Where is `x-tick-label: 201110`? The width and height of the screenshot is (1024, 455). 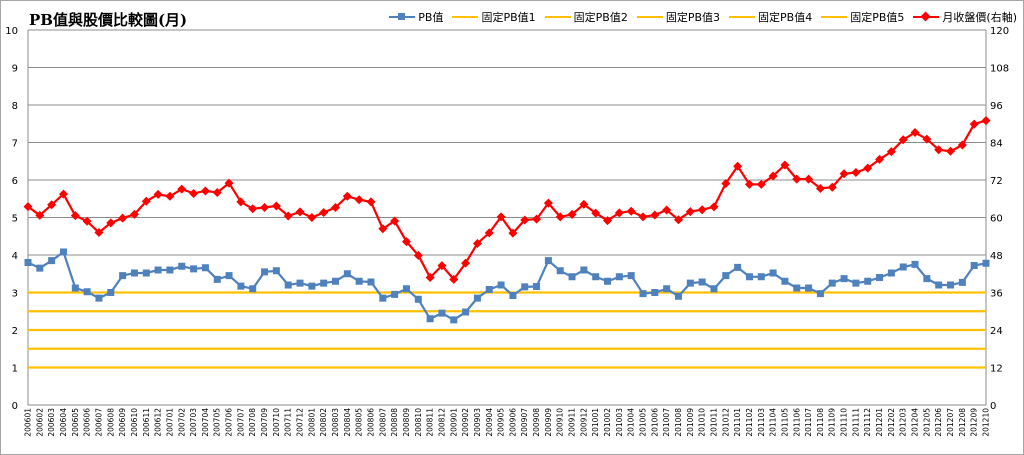 x-tick-label: 201110 is located at coordinates (844, 422).